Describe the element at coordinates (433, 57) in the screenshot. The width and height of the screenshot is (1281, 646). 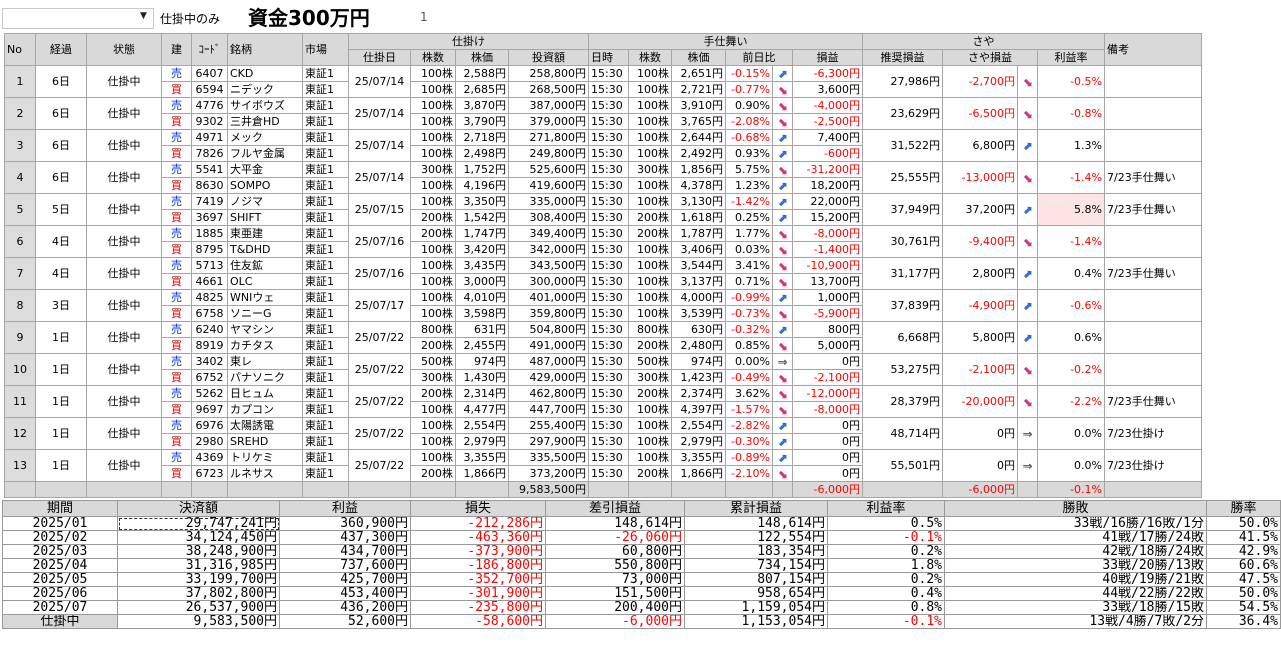
I see `header-open-shares: 株数` at that location.